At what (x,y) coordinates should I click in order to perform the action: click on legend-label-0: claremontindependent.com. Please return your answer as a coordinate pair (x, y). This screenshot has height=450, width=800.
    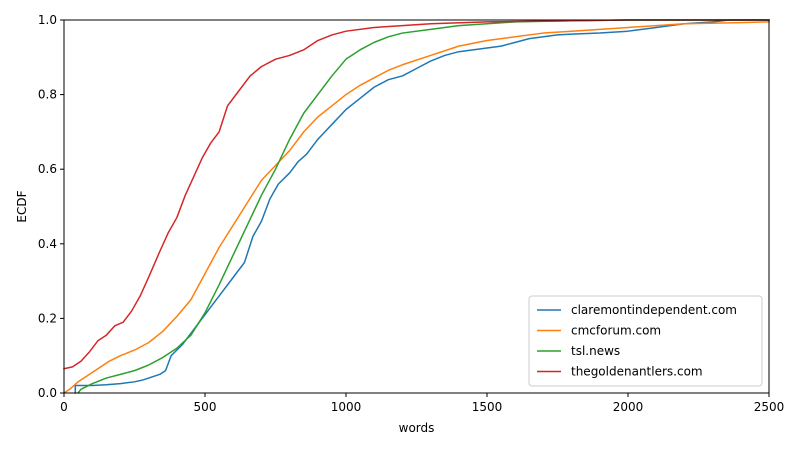
    Looking at the image, I should click on (654, 310).